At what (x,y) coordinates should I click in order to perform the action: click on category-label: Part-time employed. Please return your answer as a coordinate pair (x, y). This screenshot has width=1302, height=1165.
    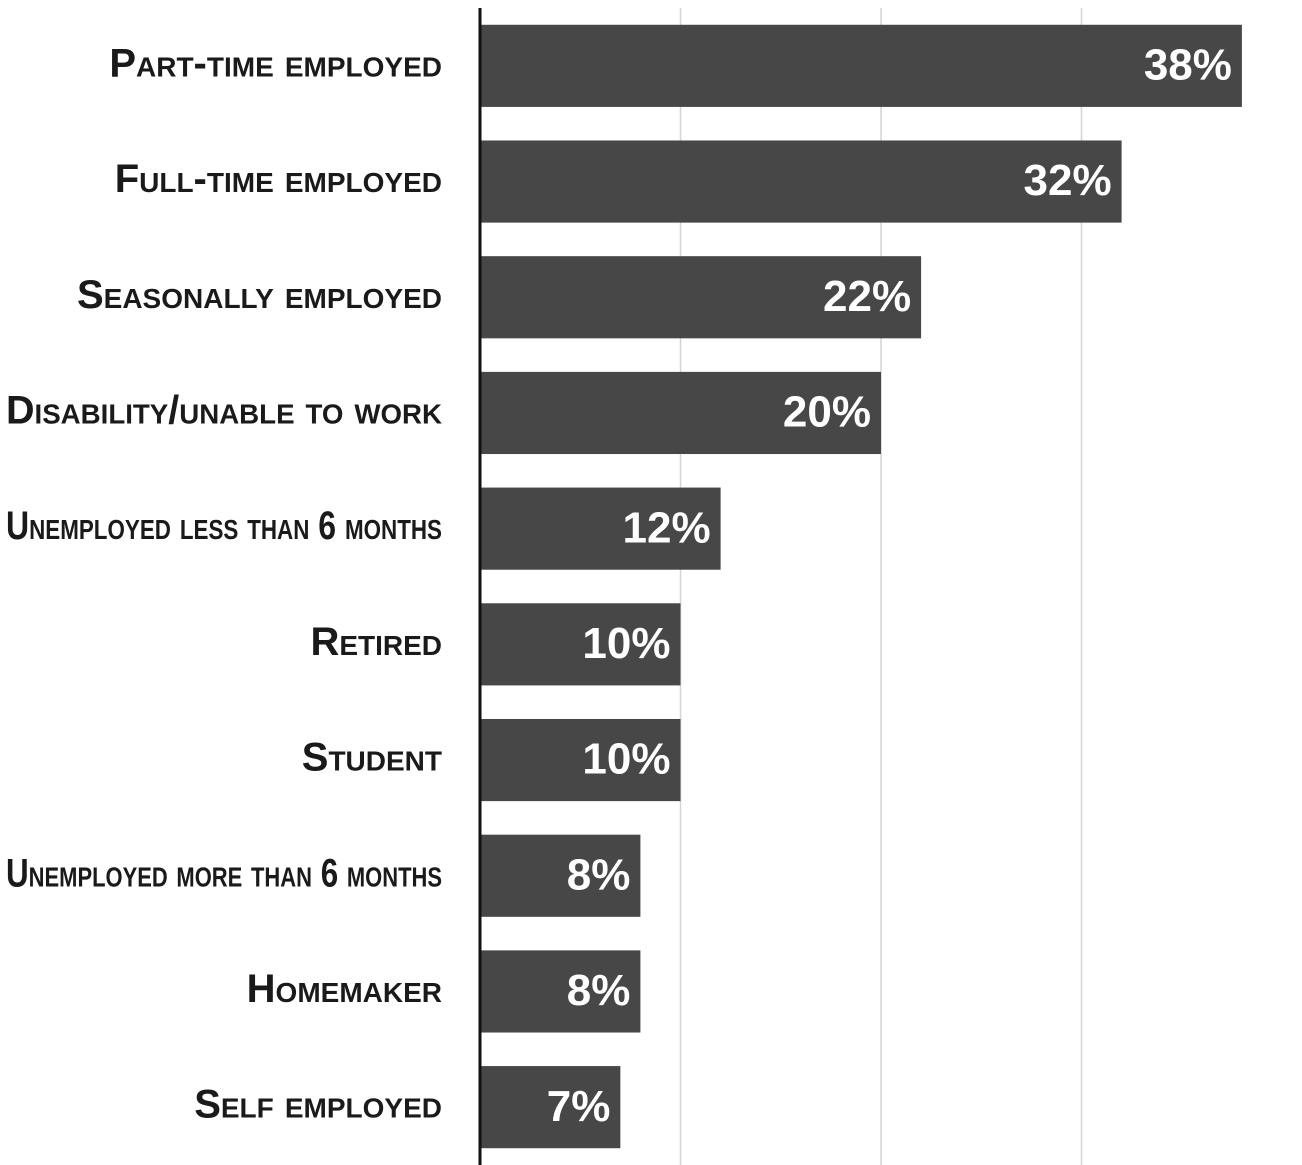
    Looking at the image, I should click on (275, 63).